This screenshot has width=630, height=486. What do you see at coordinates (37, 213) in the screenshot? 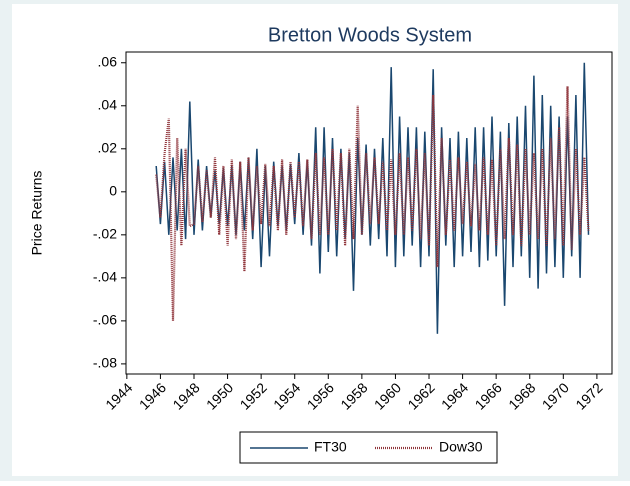
I see `y-axis-label: Price Returns` at bounding box center [37, 213].